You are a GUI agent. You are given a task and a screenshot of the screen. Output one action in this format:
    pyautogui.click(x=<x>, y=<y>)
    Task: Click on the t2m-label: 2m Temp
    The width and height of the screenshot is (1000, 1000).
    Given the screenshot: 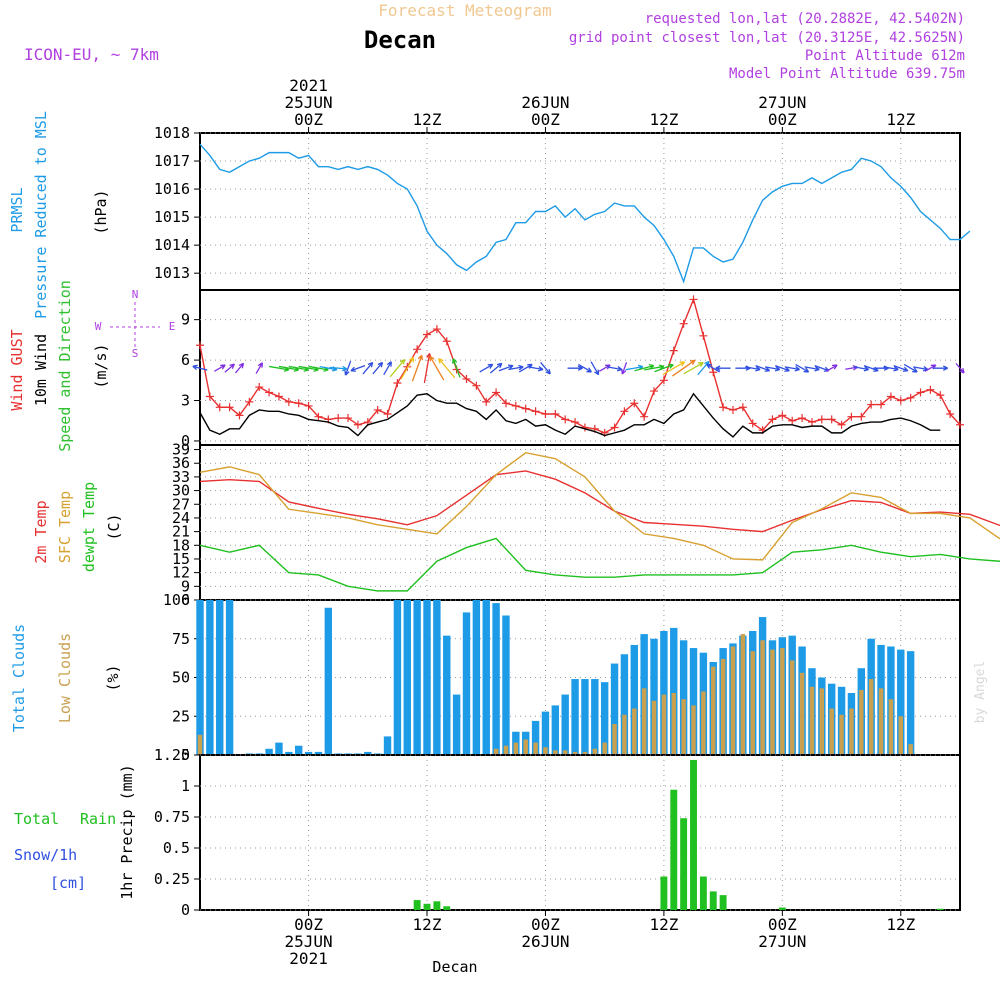 What is the action you would take?
    pyautogui.click(x=41, y=531)
    